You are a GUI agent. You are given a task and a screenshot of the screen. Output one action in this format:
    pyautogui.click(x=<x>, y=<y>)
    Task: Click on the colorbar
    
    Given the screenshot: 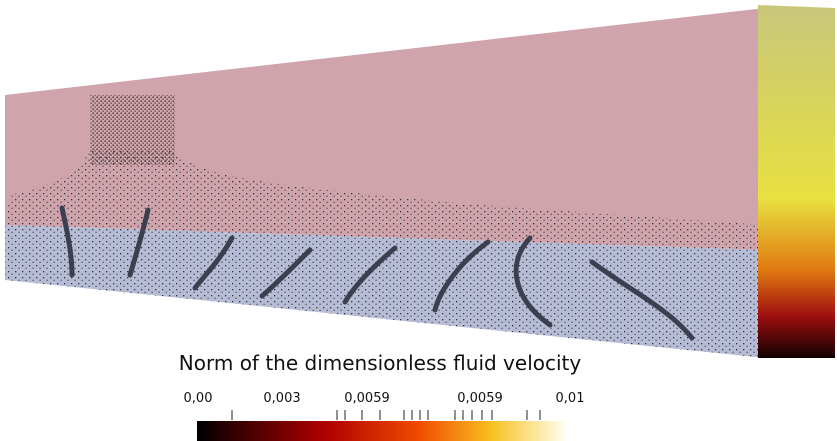 What is the action you would take?
    pyautogui.click(x=381, y=431)
    